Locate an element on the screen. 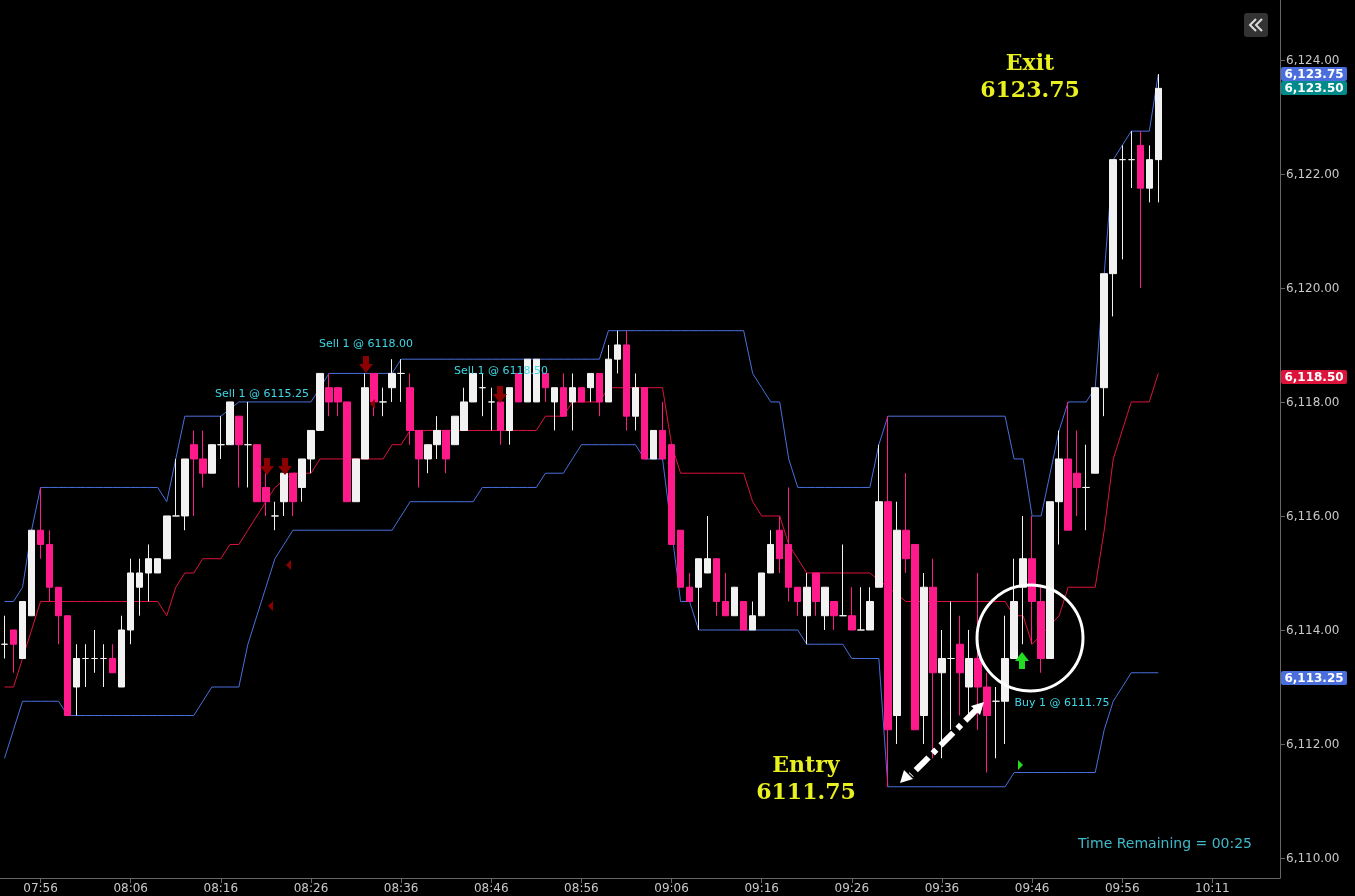 The width and height of the screenshot is (1355, 896). annotation: Sell 1 @ 6115.25 is located at coordinates (262, 393).